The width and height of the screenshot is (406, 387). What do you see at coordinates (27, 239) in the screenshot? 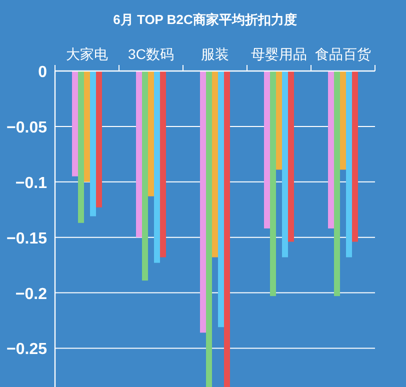
I see `y-tick-label: −0.15` at bounding box center [27, 239].